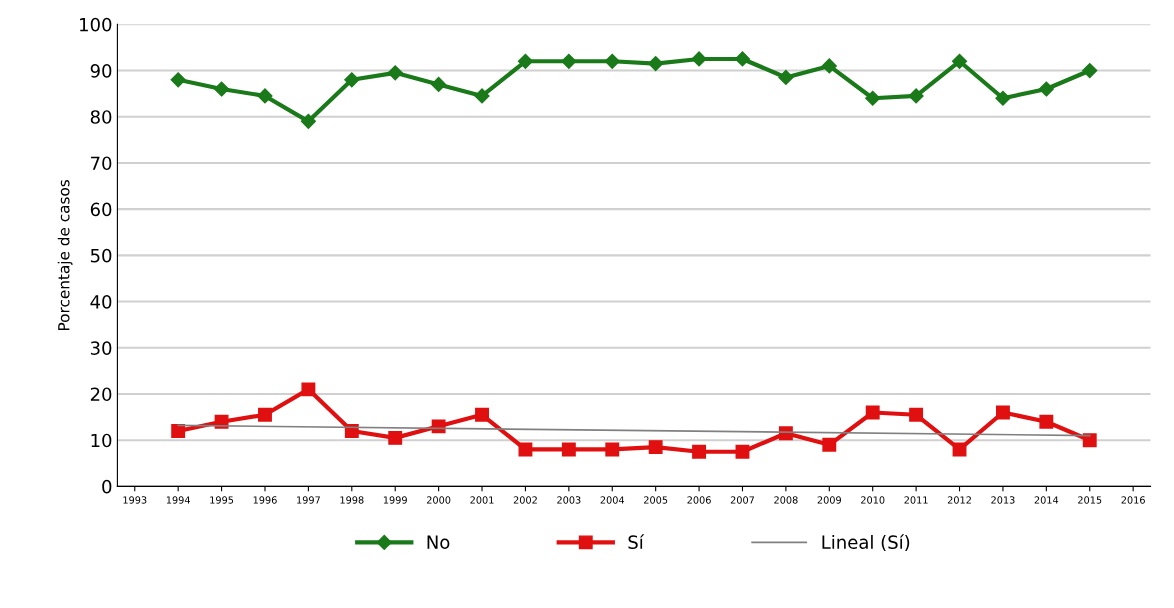 Image resolution: width=1174 pixels, height=608 pixels. I want to click on y-axis-title: Porcentaje de casos, so click(65, 254).